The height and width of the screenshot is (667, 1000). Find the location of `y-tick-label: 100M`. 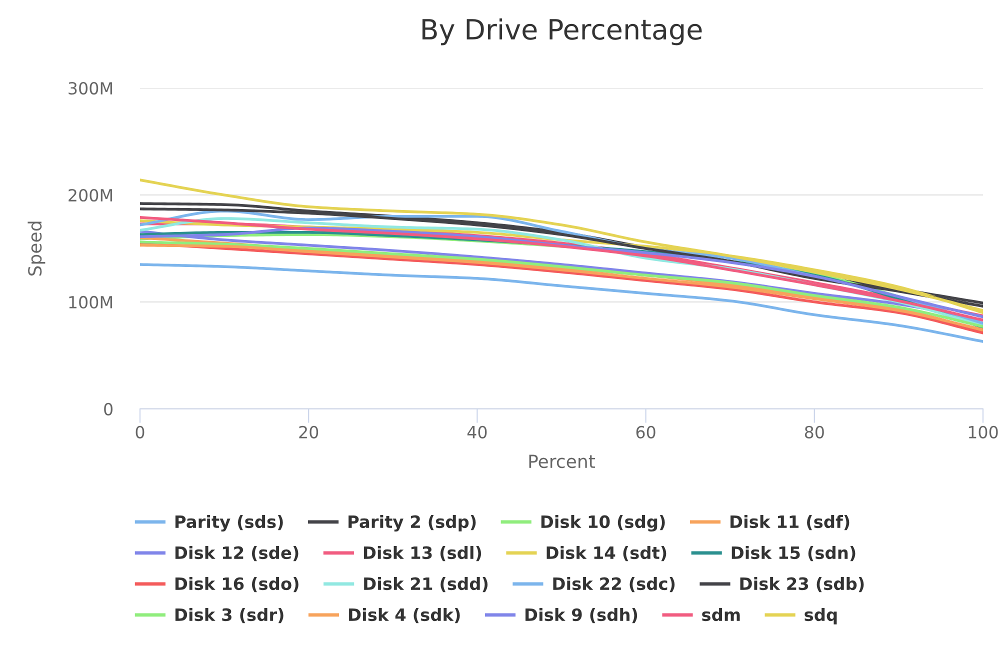

y-tick-label: 100M is located at coordinates (90, 302).